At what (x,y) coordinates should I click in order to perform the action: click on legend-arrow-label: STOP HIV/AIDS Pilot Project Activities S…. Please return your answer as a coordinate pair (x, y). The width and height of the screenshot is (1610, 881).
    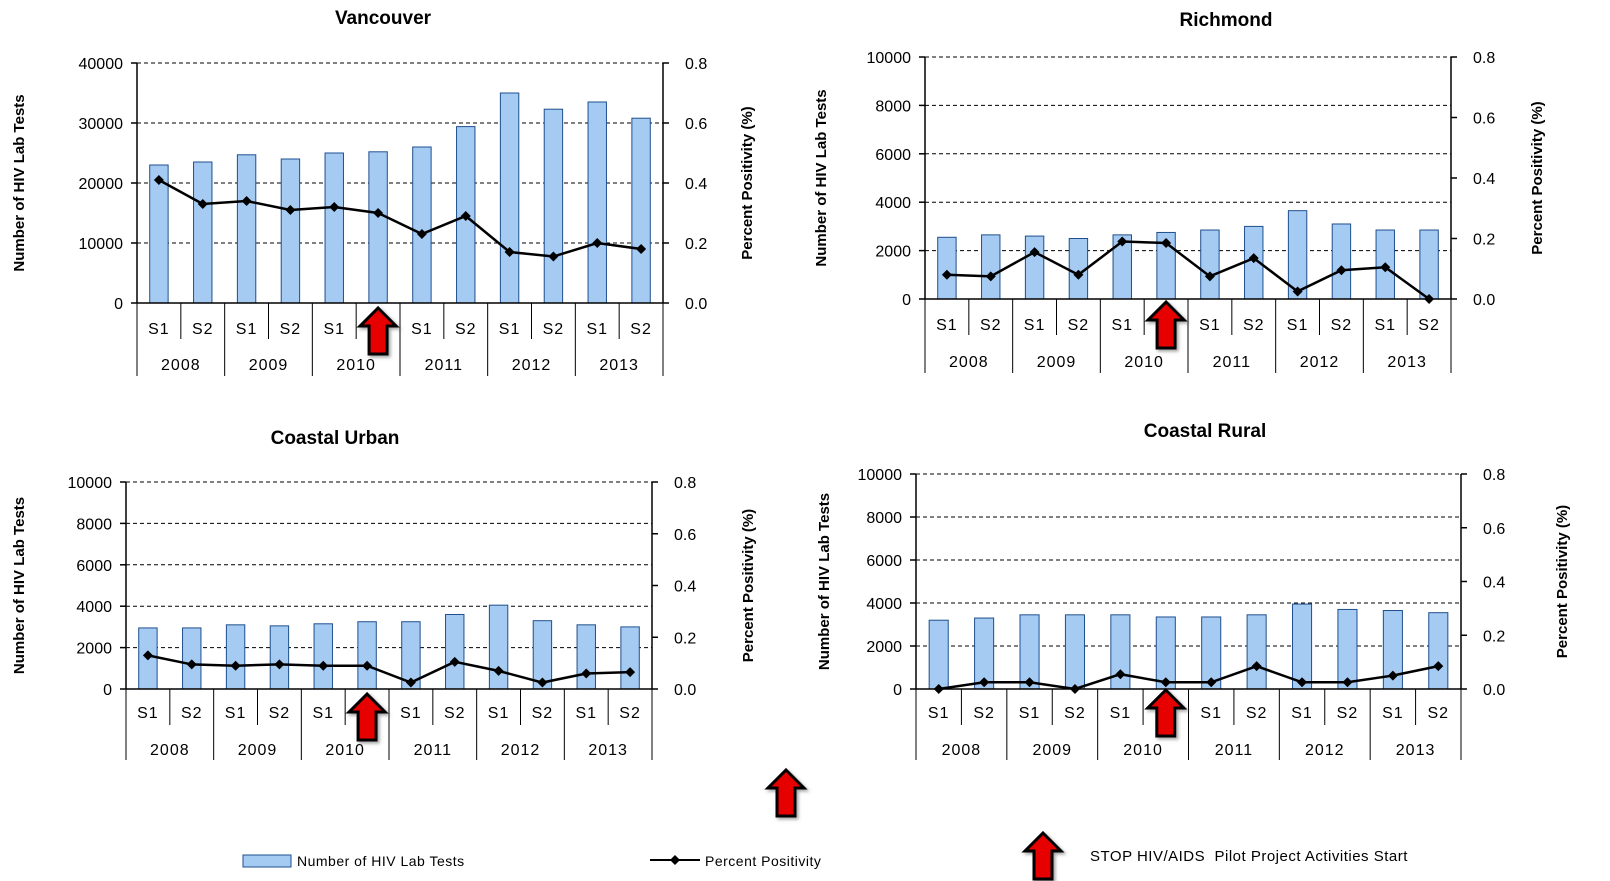
    Looking at the image, I should click on (1249, 856).